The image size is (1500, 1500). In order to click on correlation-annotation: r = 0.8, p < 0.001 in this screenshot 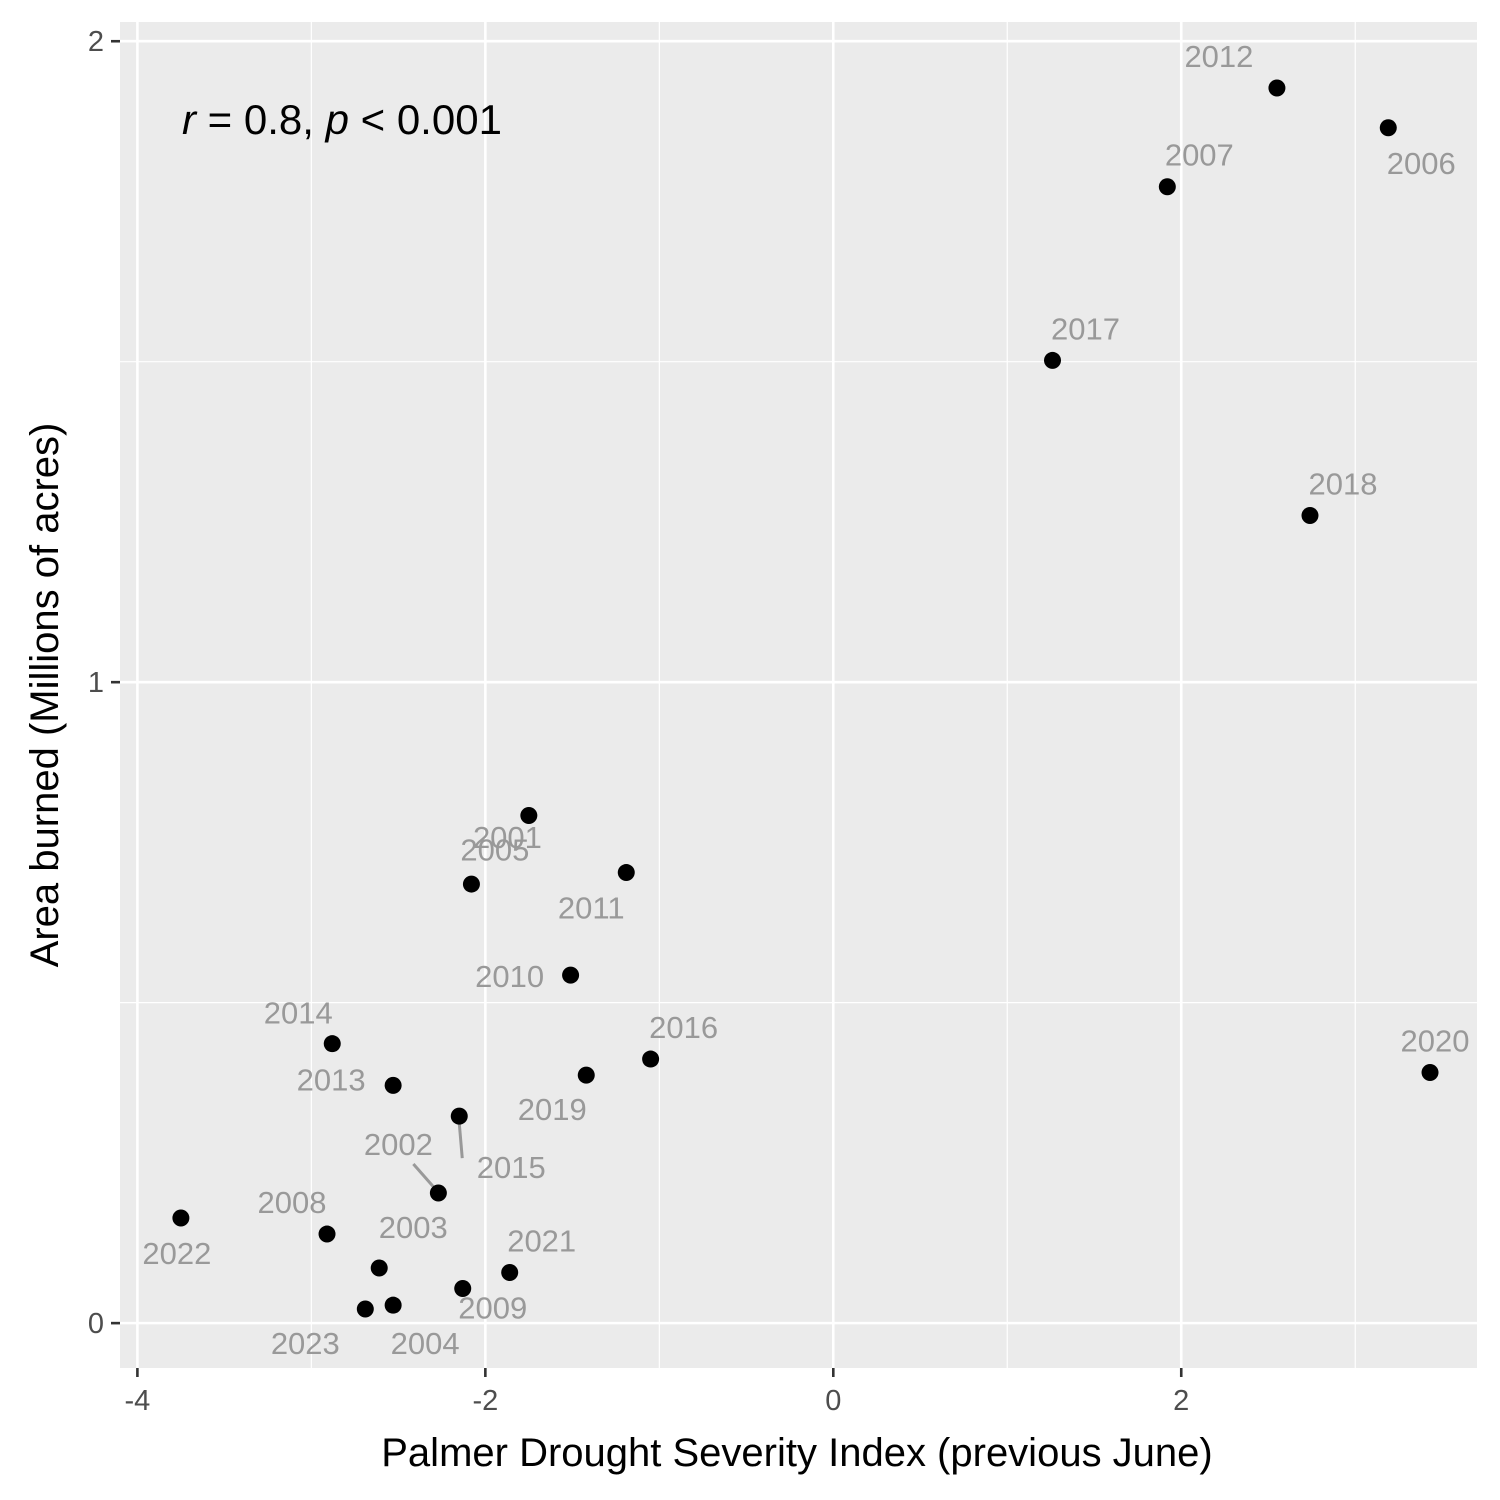, I will do `click(342, 119)`.